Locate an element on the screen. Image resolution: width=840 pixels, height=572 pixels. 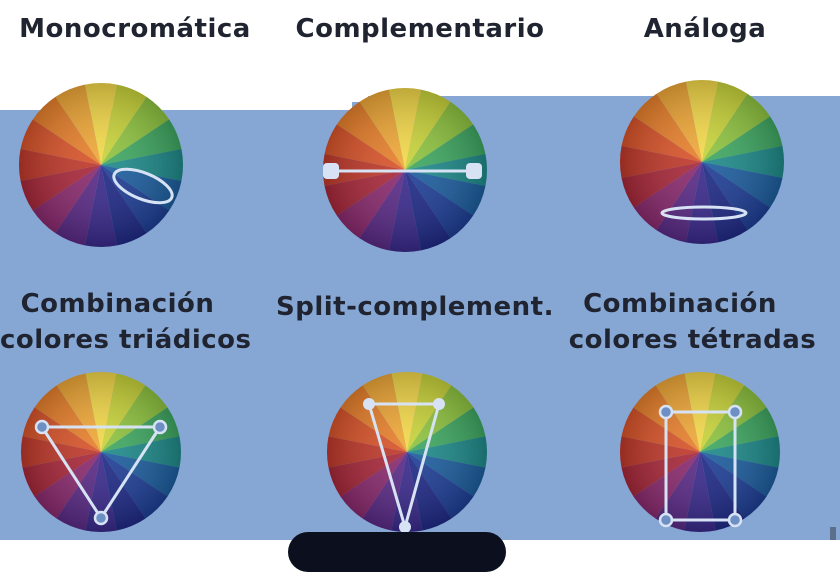
wheel-triadico is located at coordinates (101, 452).